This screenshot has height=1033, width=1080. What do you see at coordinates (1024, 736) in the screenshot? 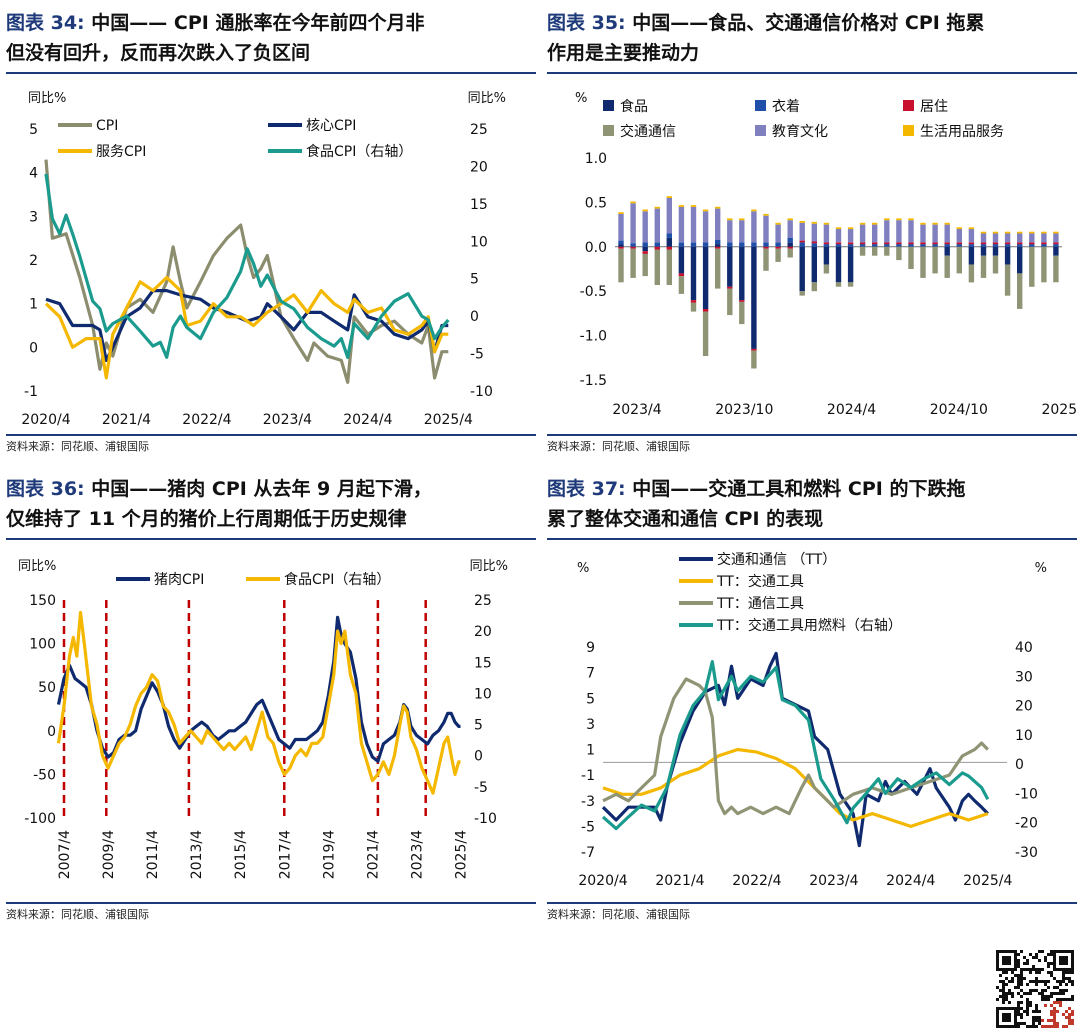
I see `y-tick-right: 10` at bounding box center [1024, 736].